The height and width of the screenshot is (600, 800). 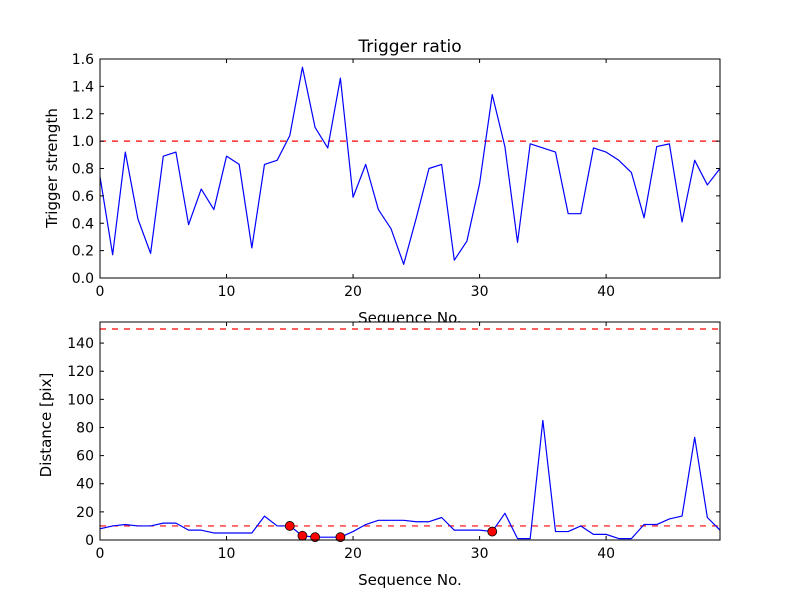 What do you see at coordinates (83, 170) in the screenshot?
I see `y-tick-label: 0.8` at bounding box center [83, 170].